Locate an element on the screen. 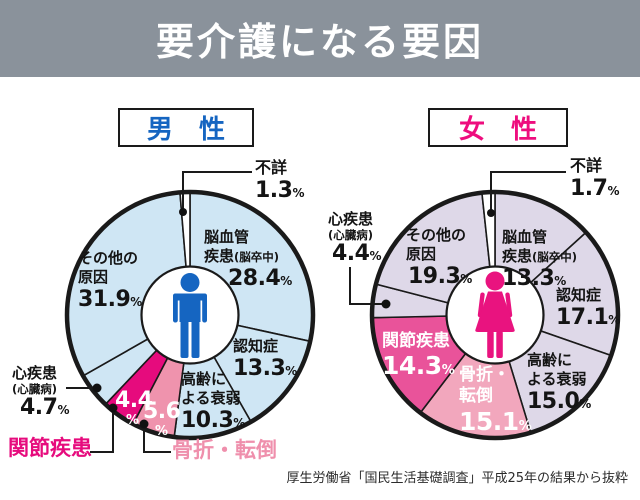 This screenshot has width=640, height=500. male-joint-leader-line is located at coordinates (102, 431).